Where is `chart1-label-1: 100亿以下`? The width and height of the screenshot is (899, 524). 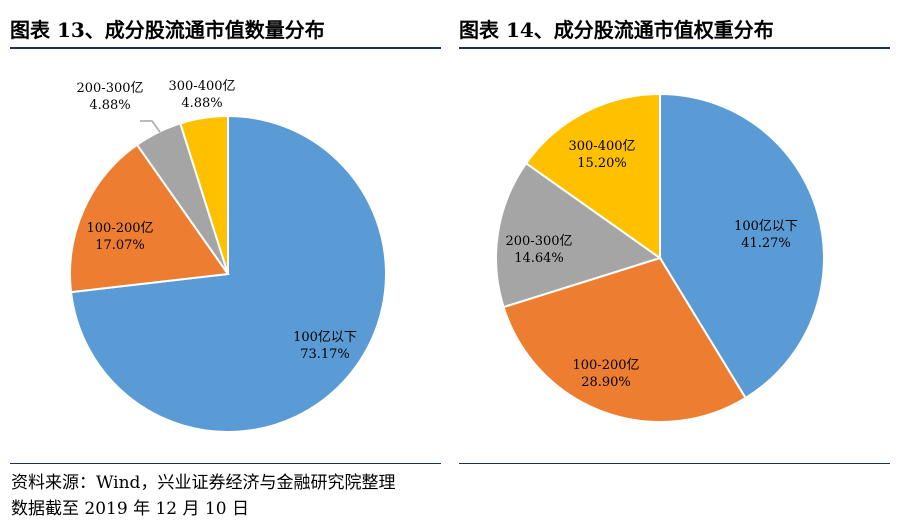 chart1-label-1: 100亿以下 is located at coordinates (325, 337).